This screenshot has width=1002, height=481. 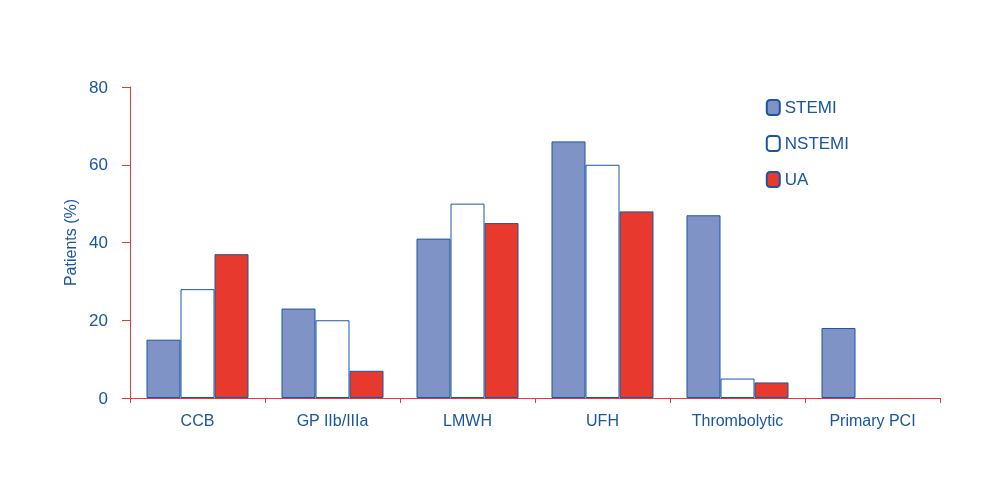 What do you see at coordinates (197, 420) in the screenshot?
I see `x-tick-label: CCB` at bounding box center [197, 420].